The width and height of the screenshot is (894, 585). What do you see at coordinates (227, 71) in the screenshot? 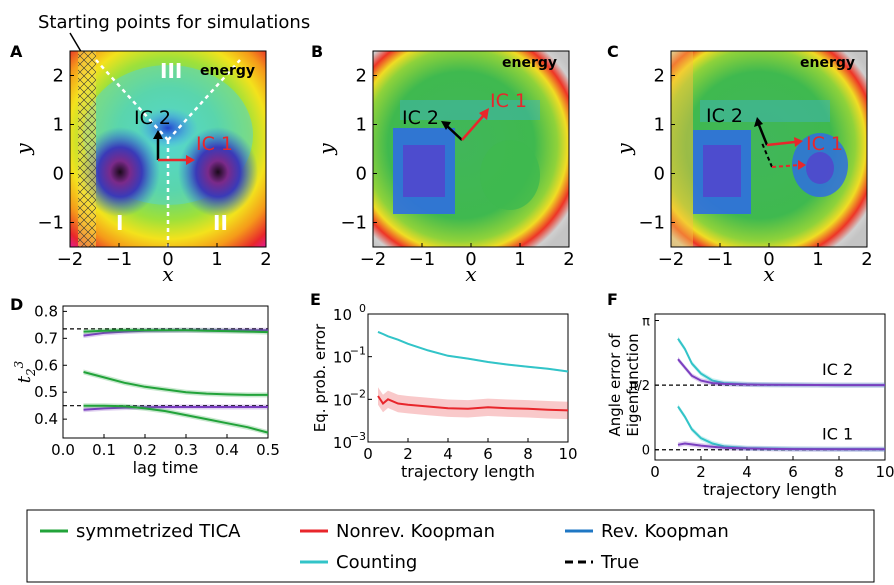
I see `energy-label-a: energy` at bounding box center [227, 71].